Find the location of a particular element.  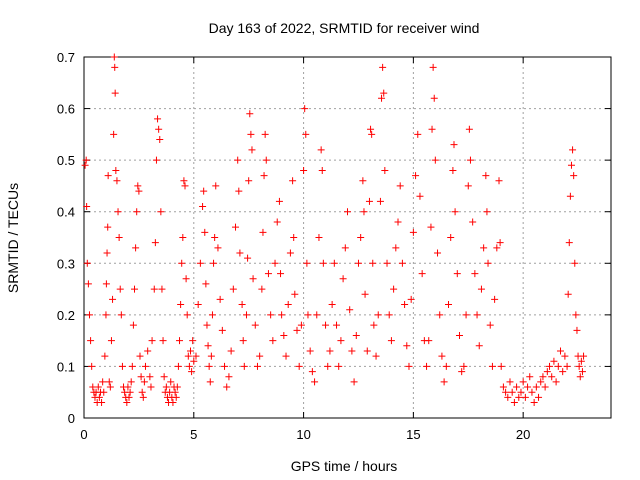

y-tick-label: 0.3 is located at coordinates (66, 263).